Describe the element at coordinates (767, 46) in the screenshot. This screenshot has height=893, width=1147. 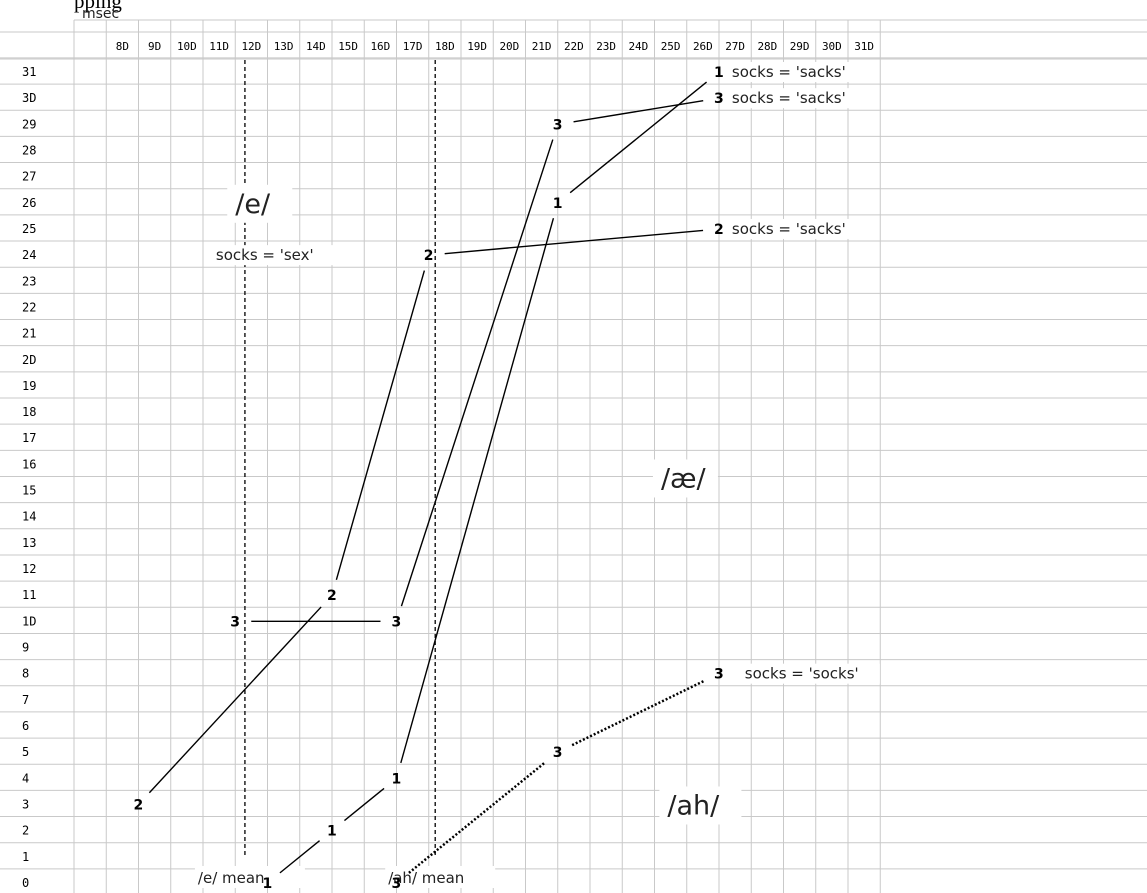
I see `x-tick-label: 28D` at that location.